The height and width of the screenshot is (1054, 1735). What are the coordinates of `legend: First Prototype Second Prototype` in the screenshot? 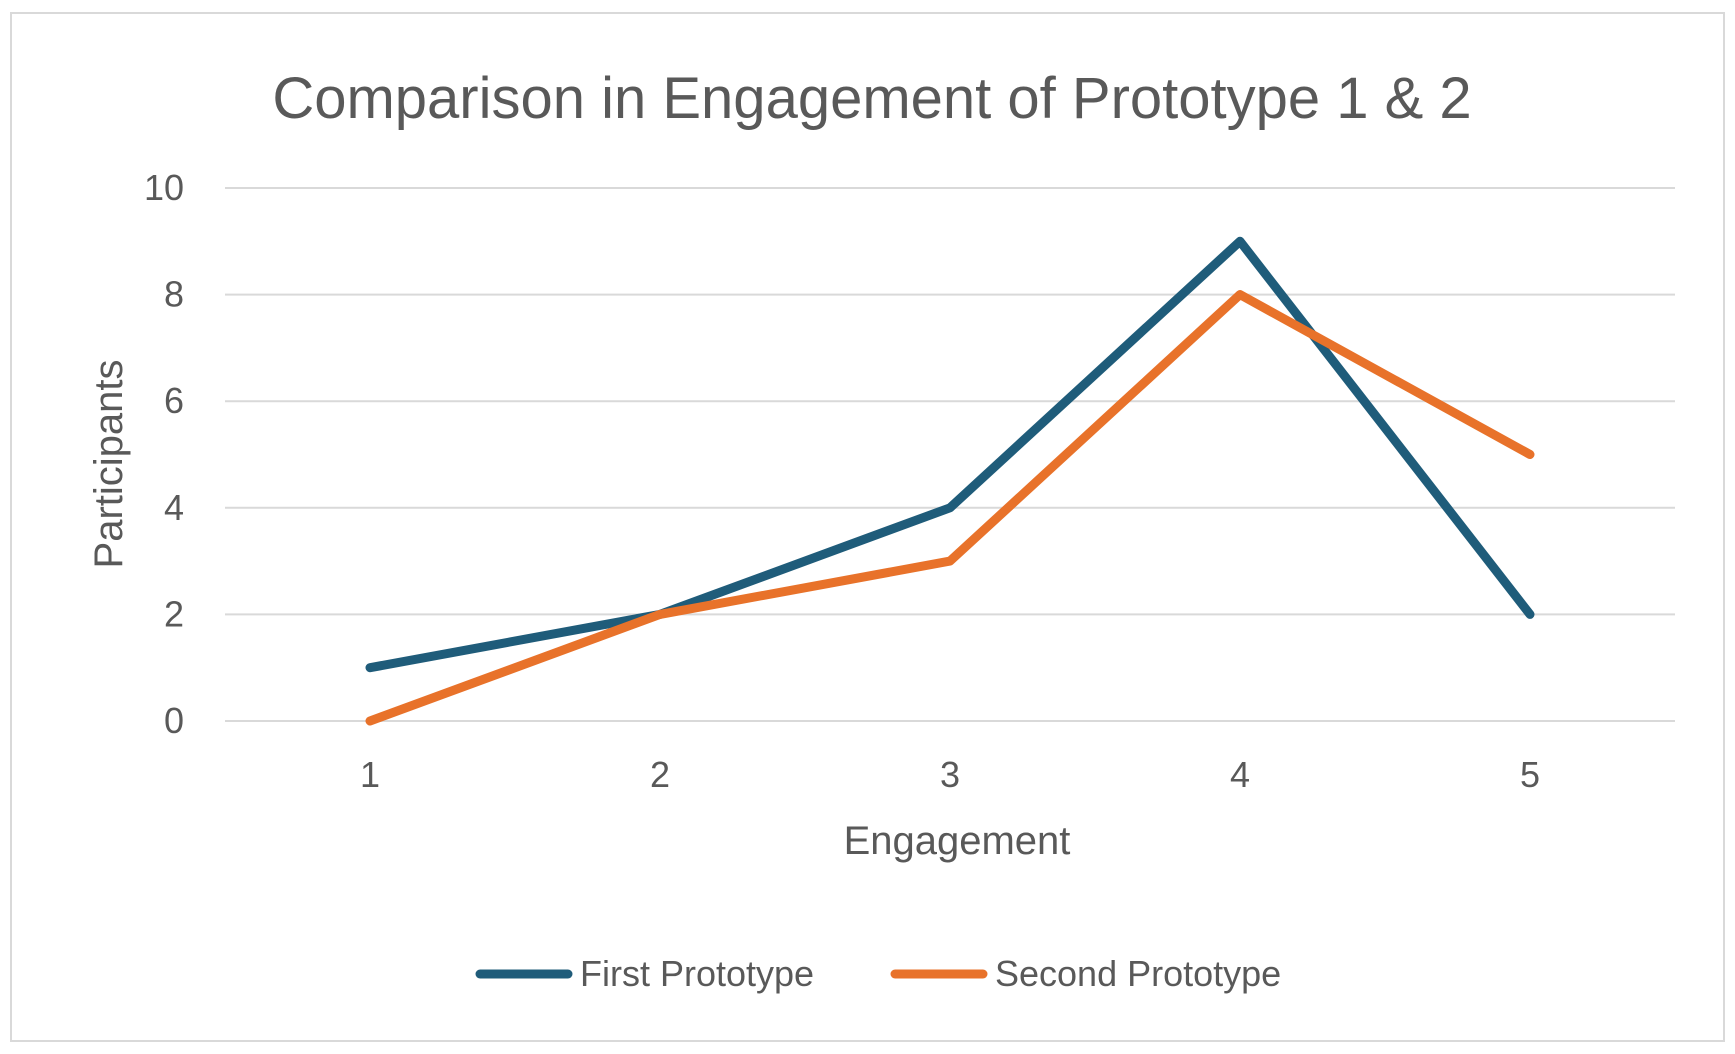 It's located at (878, 973).